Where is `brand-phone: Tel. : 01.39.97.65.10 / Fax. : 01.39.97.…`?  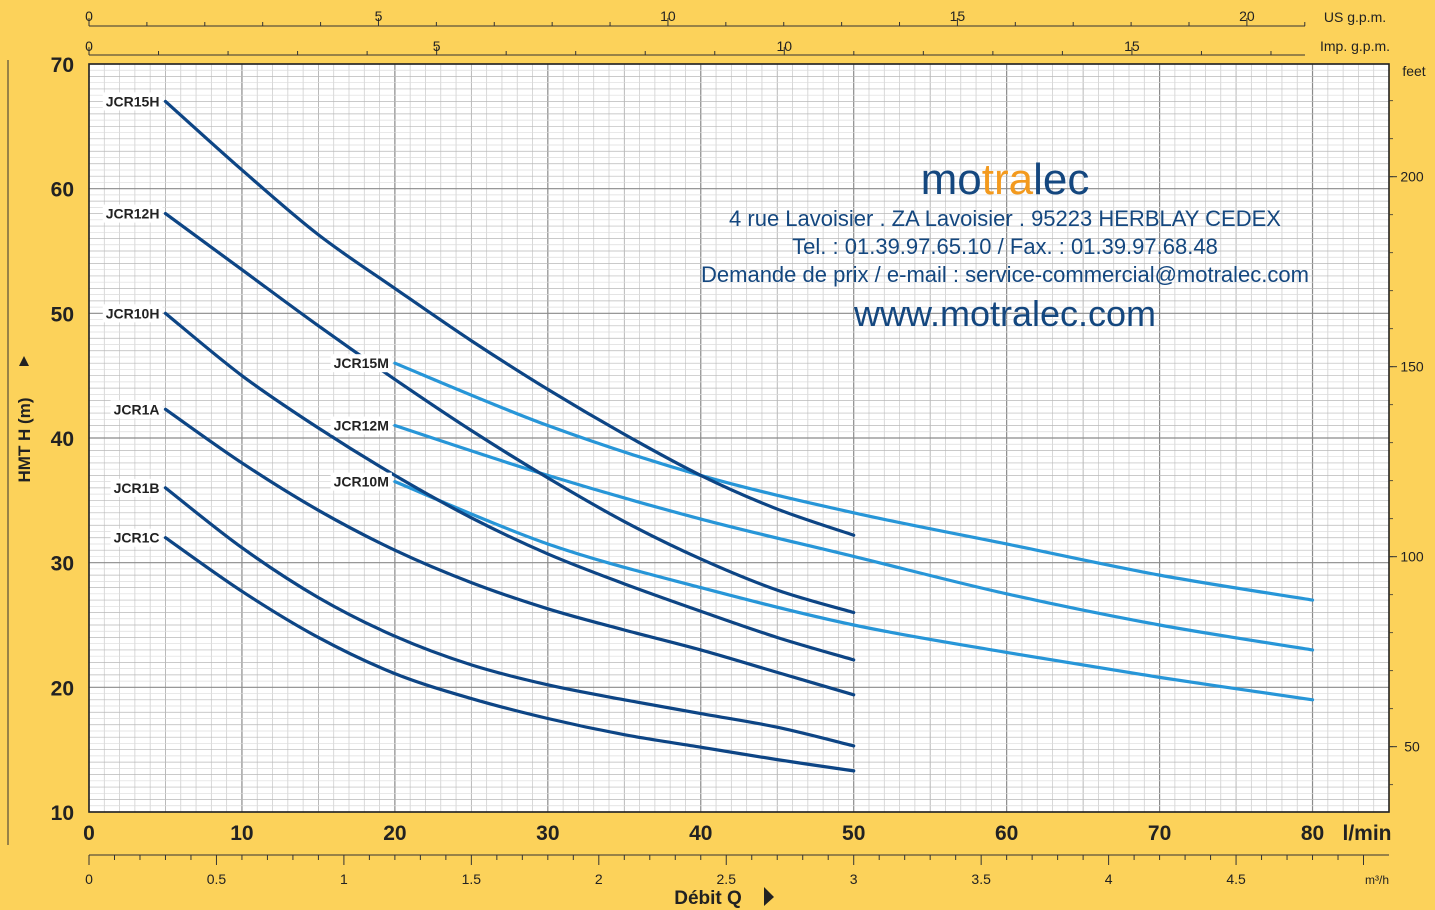
brand-phone: Tel. : 01.39.97.65.10 / Fax. : 01.39.97.… is located at coordinates (1005, 246).